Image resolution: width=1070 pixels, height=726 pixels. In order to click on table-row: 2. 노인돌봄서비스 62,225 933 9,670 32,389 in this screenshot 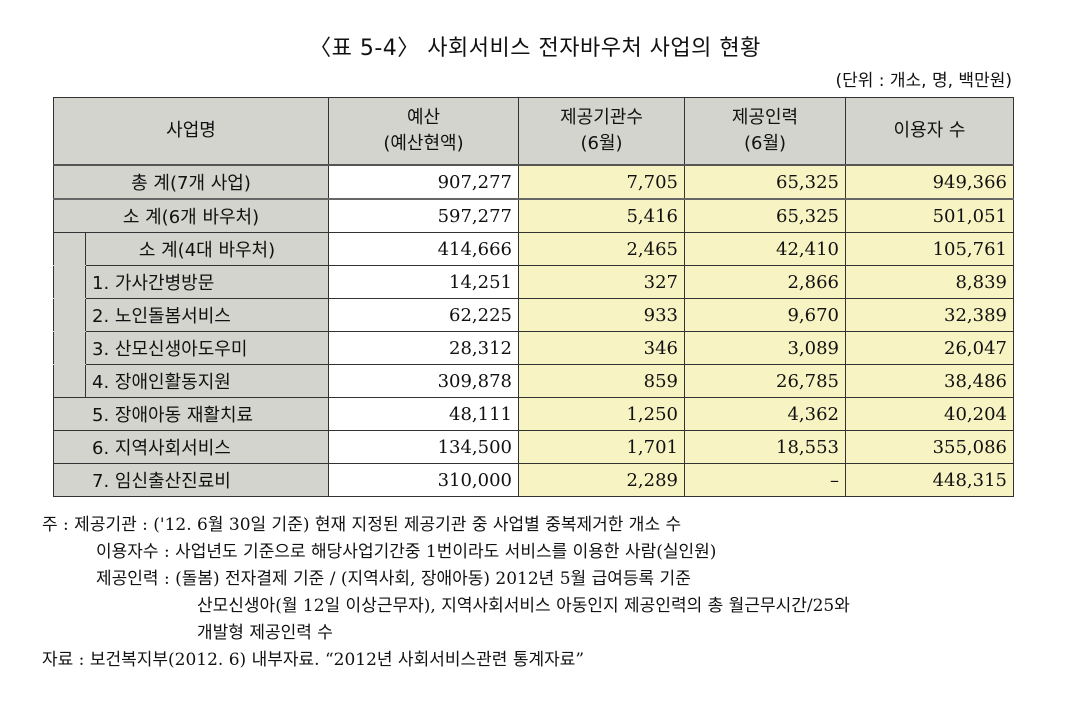, I will do `click(533, 315)`.